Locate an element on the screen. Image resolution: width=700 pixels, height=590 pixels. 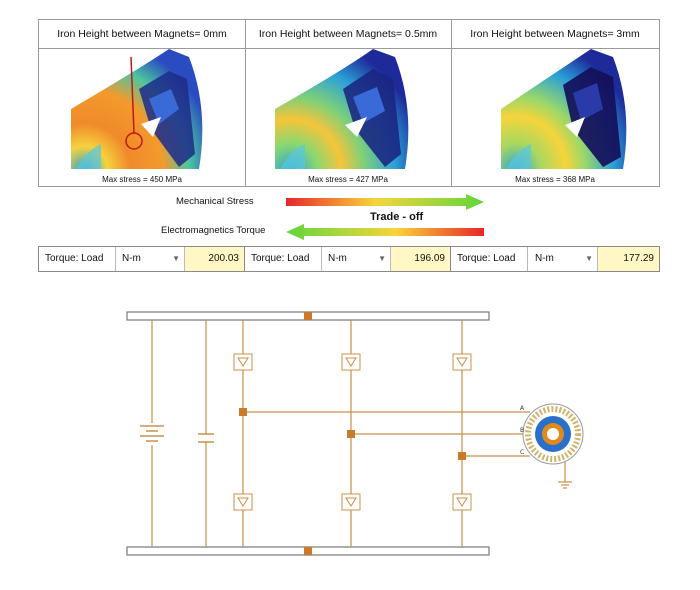
node-dc-bottom is located at coordinates (308, 551).